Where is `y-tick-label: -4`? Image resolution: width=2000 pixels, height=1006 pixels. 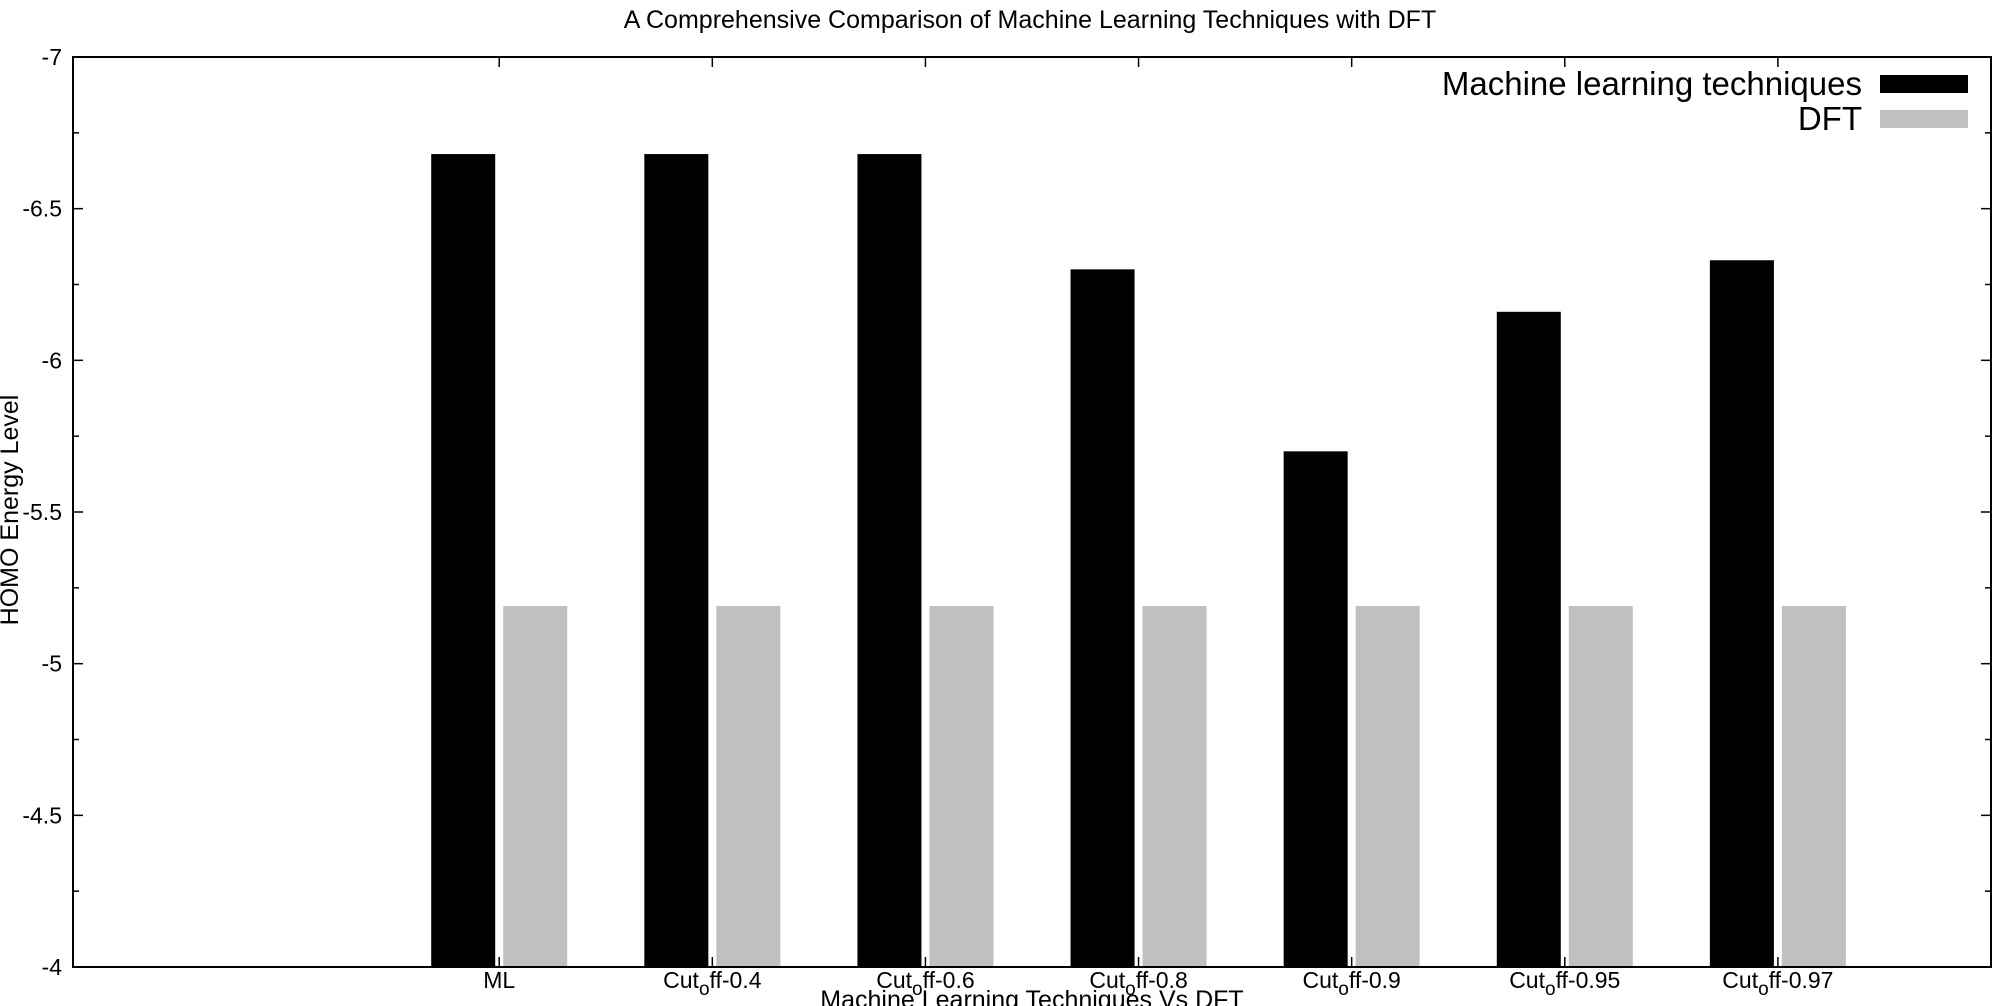
y-tick-label: -4 is located at coordinates (52, 967).